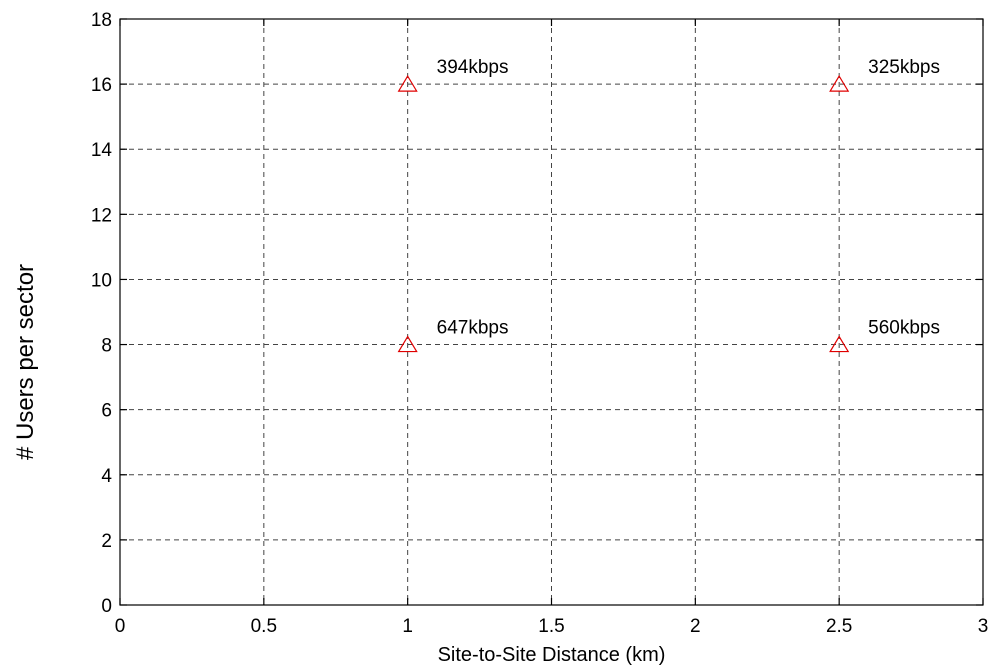 The width and height of the screenshot is (997, 667). I want to click on y-tick-labels: 0 2 4 6 8 10 12 14 16 18, so click(102, 313).